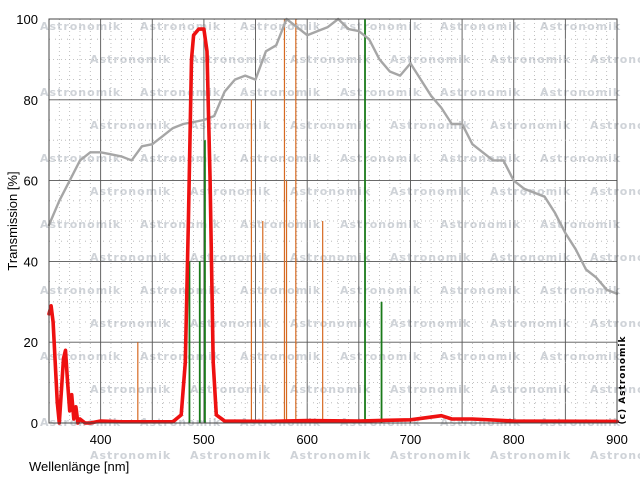  I want to click on y-axis-title: Transmission [%], so click(12, 220).